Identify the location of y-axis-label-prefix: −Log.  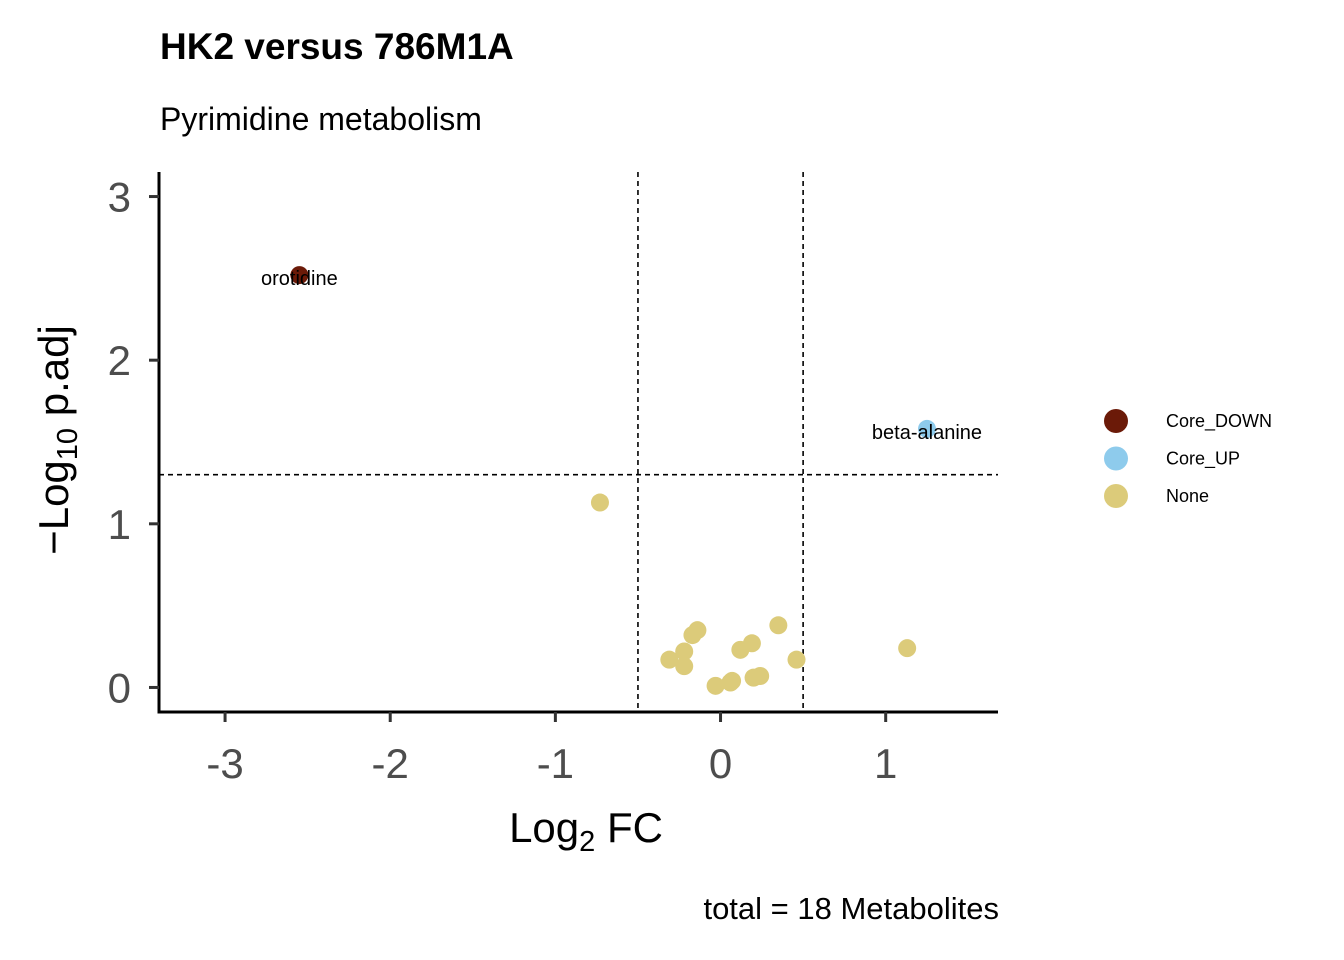
(53, 507).